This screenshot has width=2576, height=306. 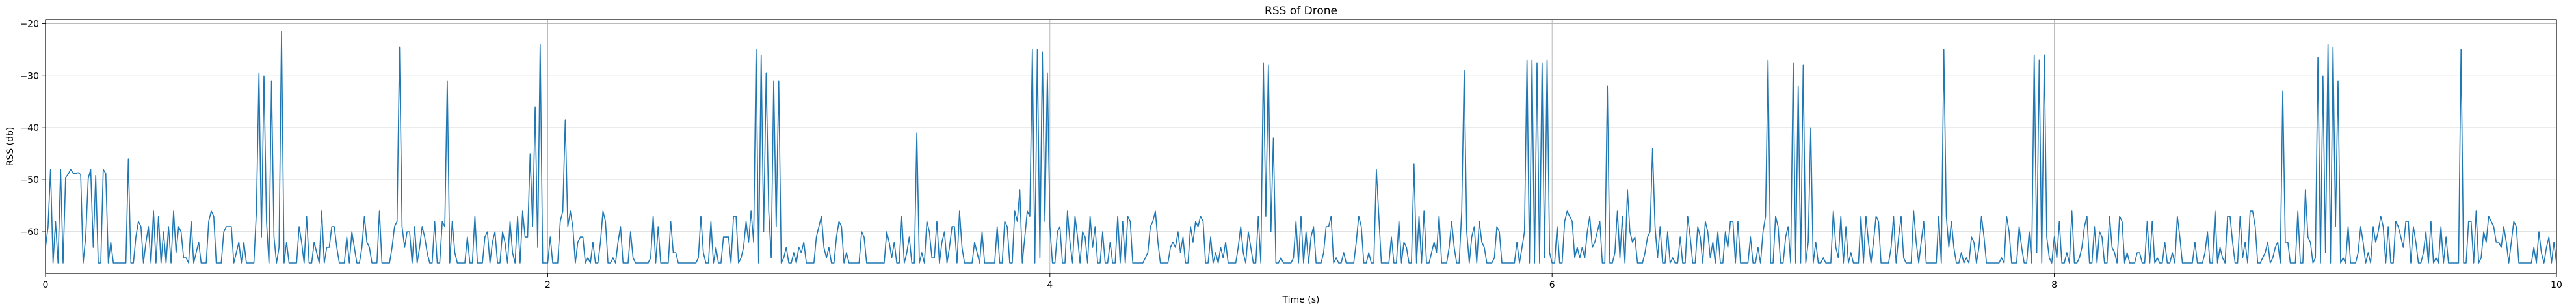 What do you see at coordinates (548, 285) in the screenshot?
I see `x-tick-label: 2` at bounding box center [548, 285].